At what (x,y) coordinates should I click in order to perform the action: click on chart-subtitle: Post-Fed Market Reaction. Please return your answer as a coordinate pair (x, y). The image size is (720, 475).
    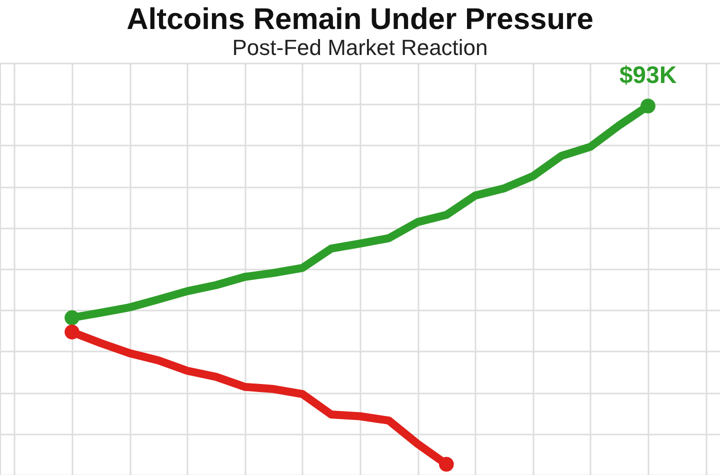
    Looking at the image, I should click on (360, 47).